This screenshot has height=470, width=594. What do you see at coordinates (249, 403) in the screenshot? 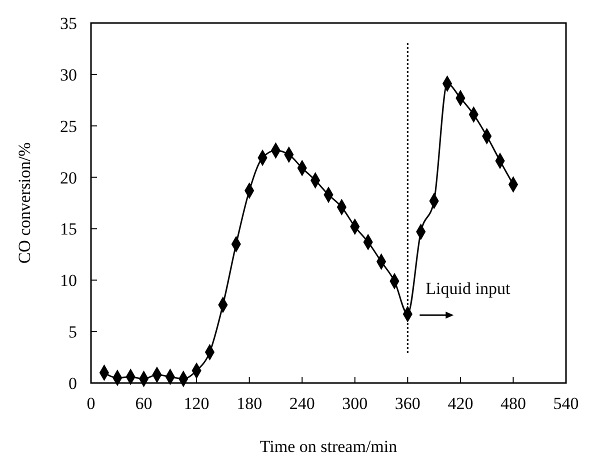
I see `x-tick-label: 180` at bounding box center [249, 403].